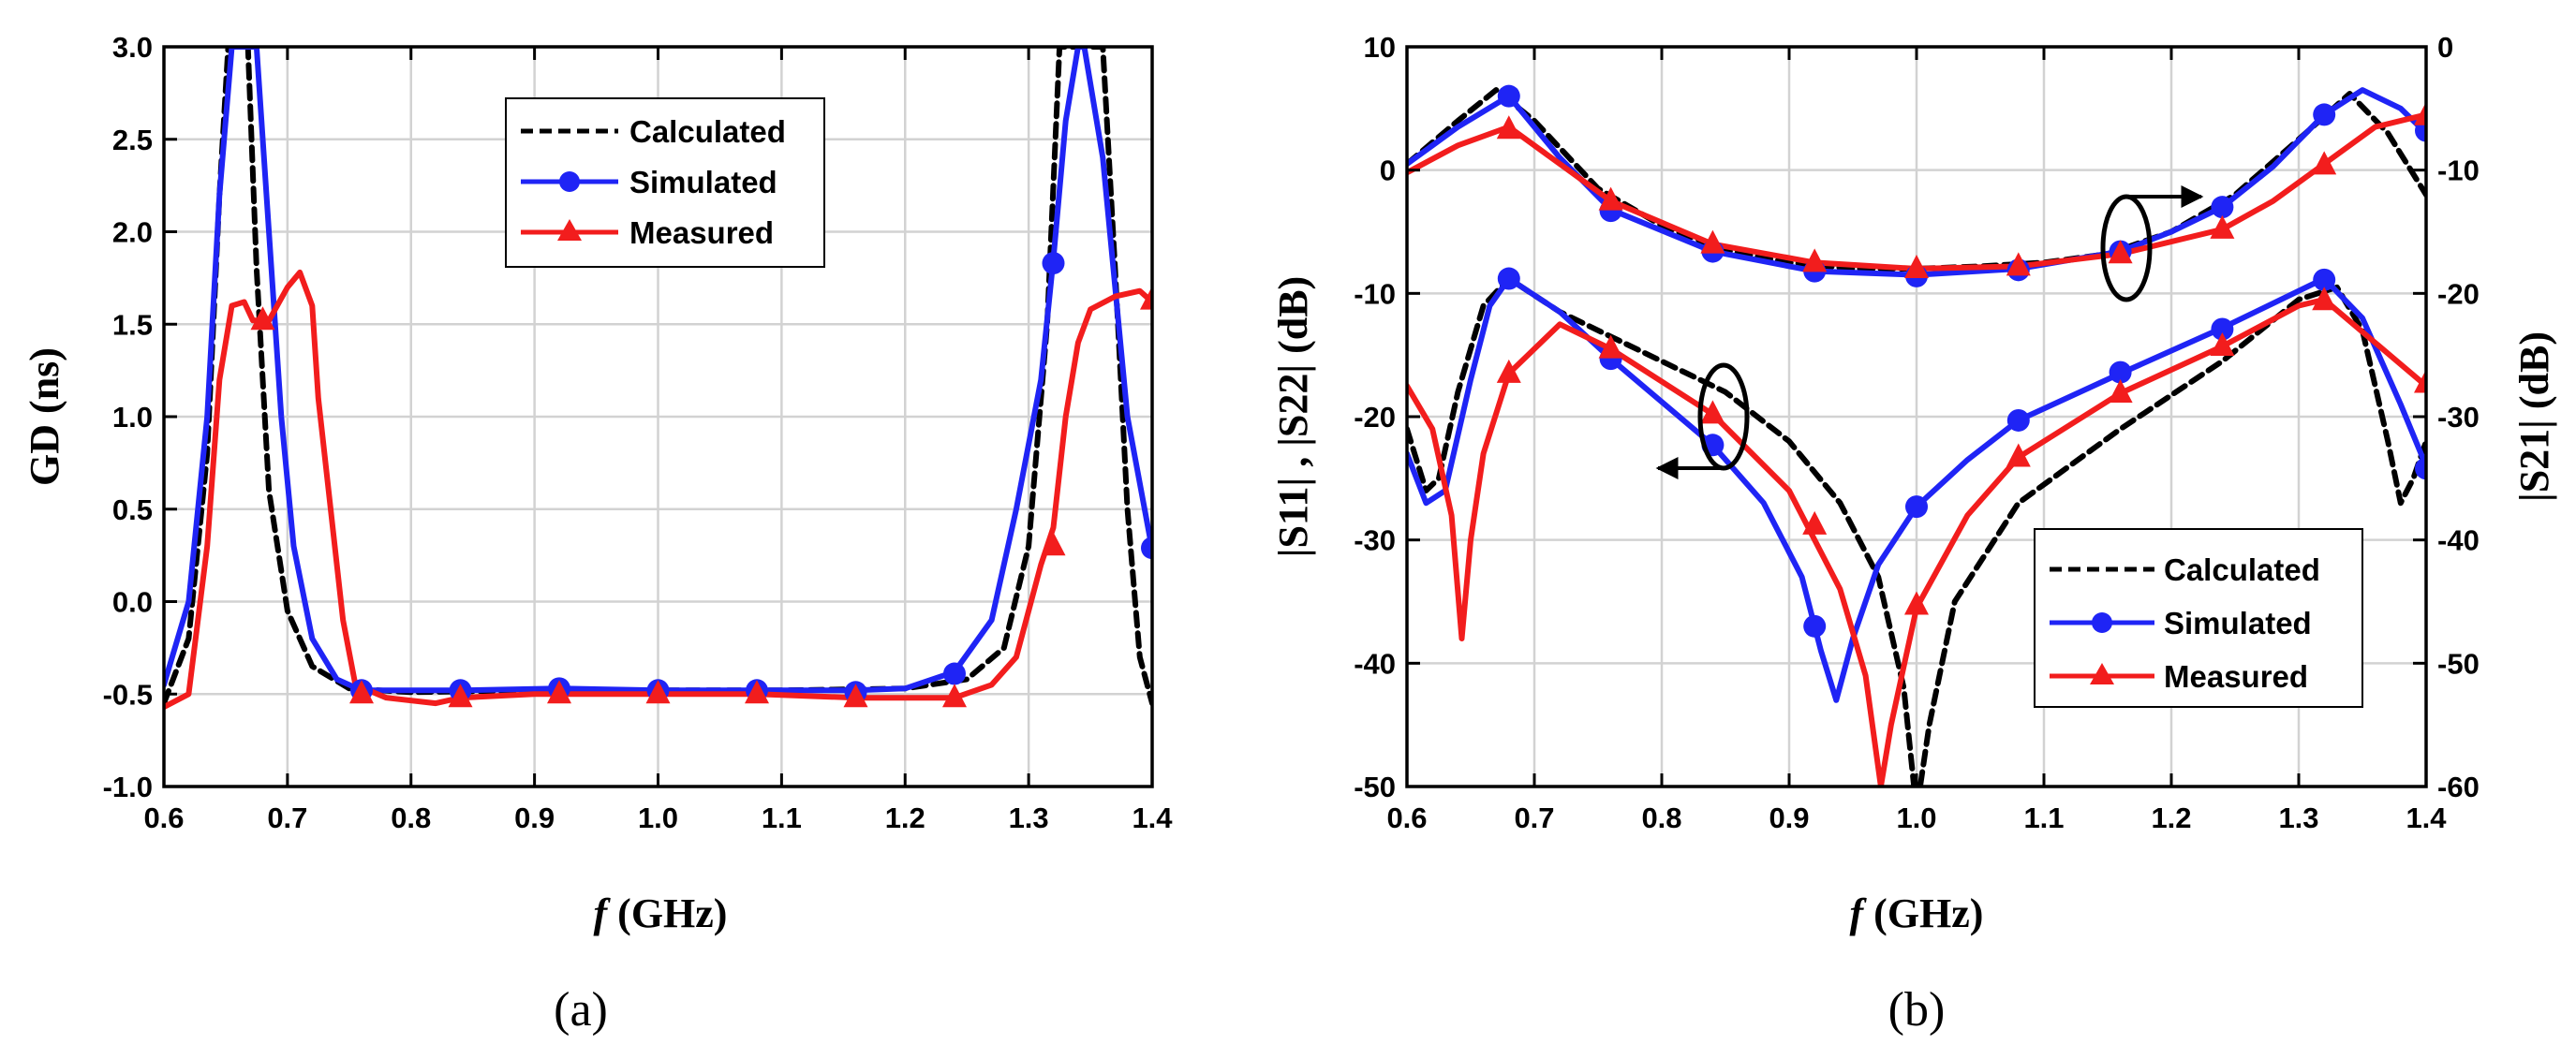 The width and height of the screenshot is (2576, 1059). I want to click on y-right-tick-label-5: -10, so click(2458, 170).